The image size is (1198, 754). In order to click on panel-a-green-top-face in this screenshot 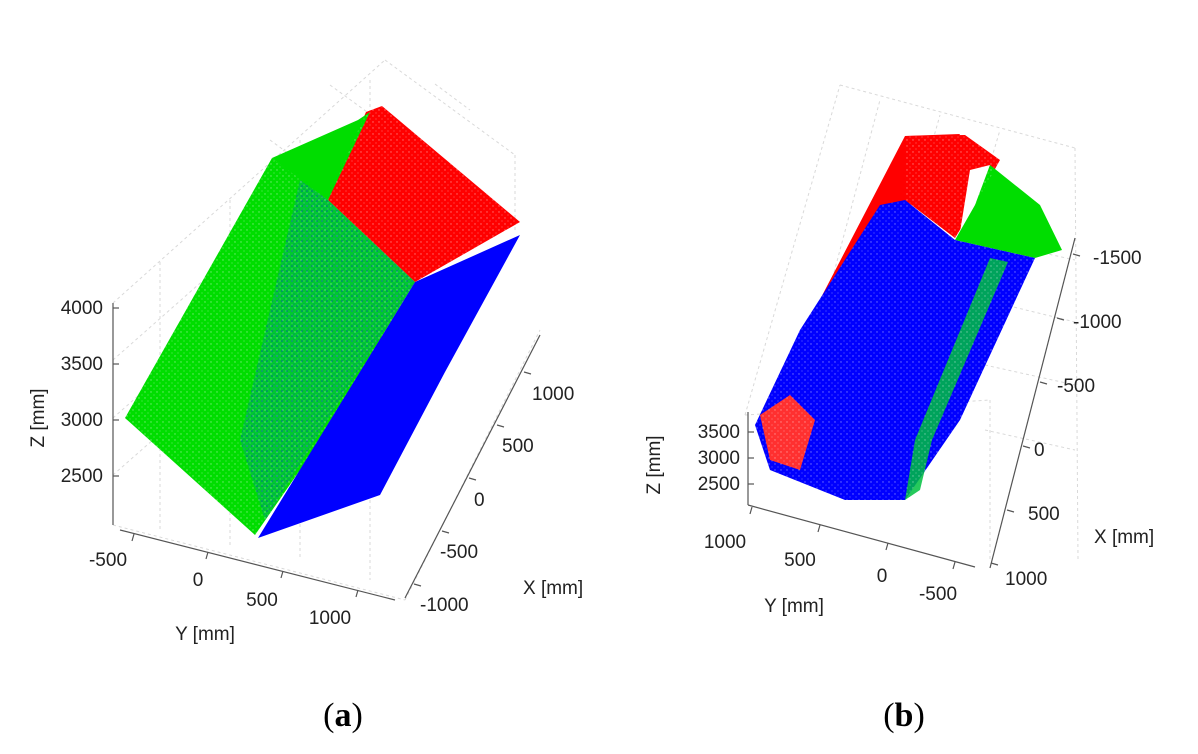, I will do `click(321, 156)`.